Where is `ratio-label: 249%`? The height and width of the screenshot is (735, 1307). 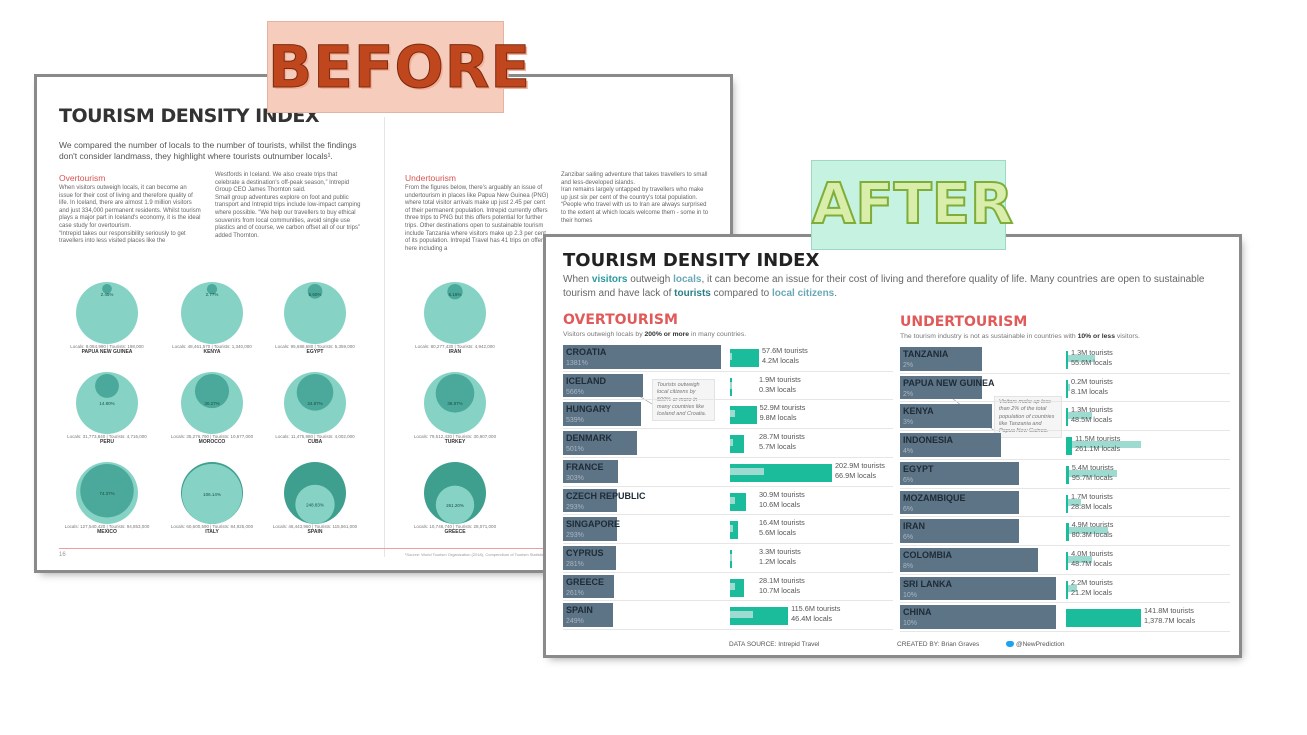 ratio-label: 249% is located at coordinates (575, 622).